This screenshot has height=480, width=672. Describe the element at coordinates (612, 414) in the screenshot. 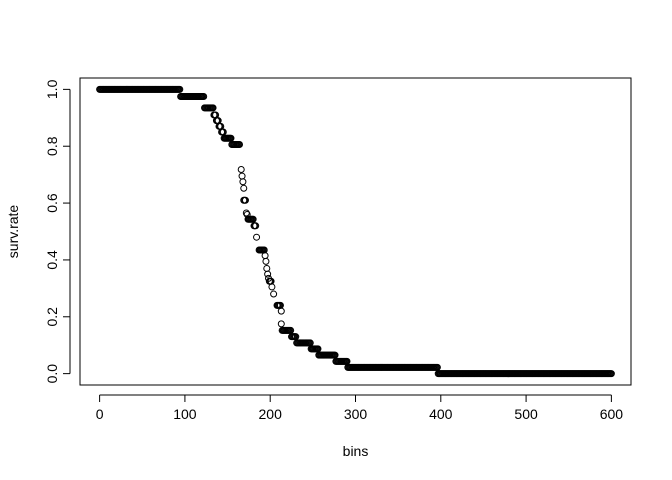

I see `x-tick-label: 600` at that location.